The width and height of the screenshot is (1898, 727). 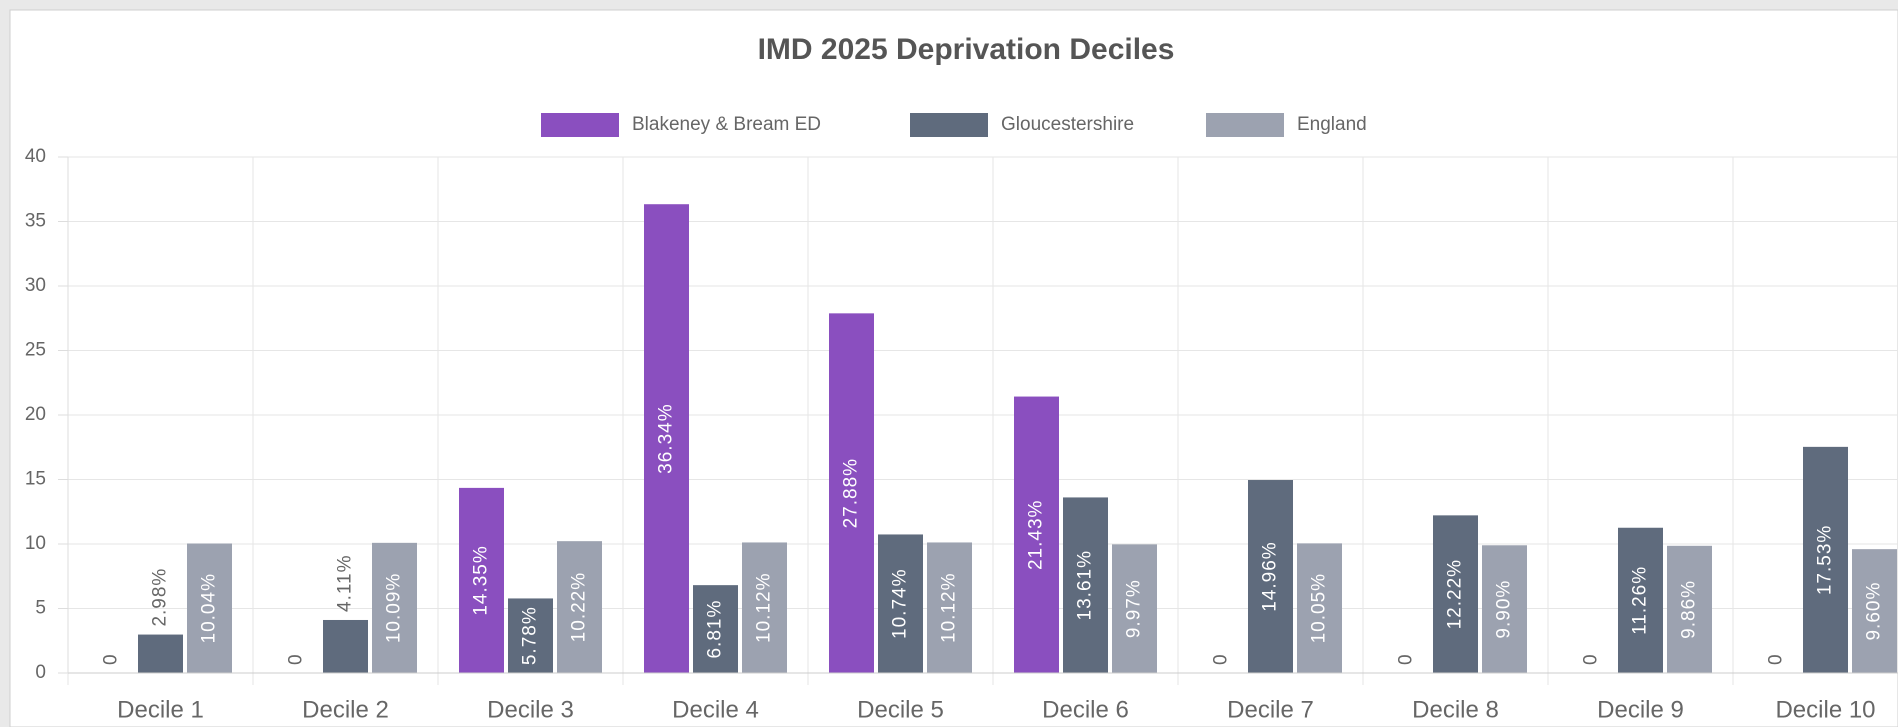 I want to click on x-tick-label: Decile 8, so click(x=1455, y=709).